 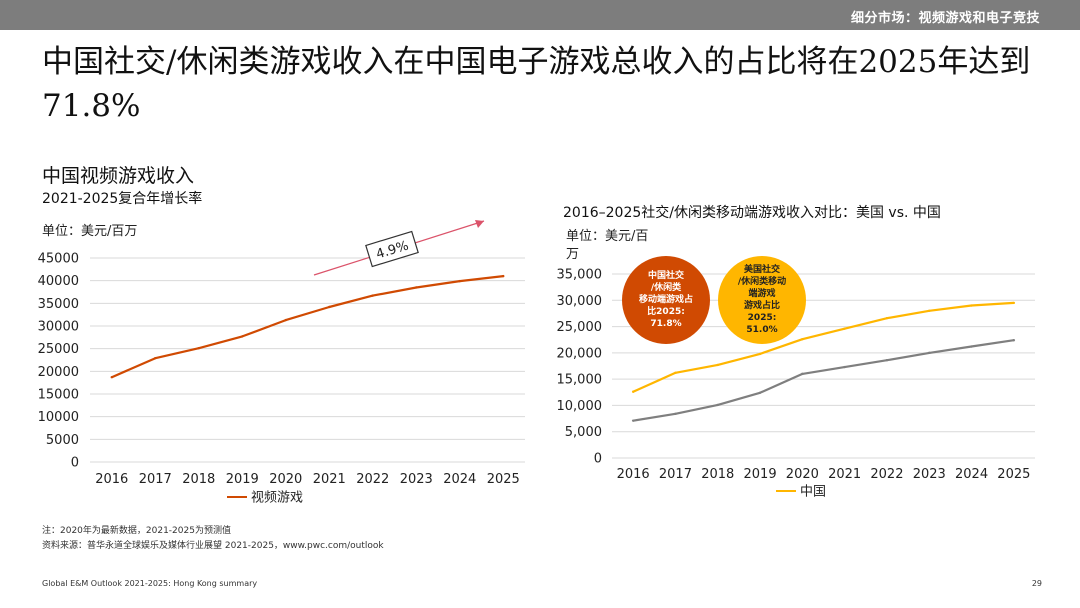 I want to click on left-chart-x-tick-label: 2021, so click(x=329, y=479).